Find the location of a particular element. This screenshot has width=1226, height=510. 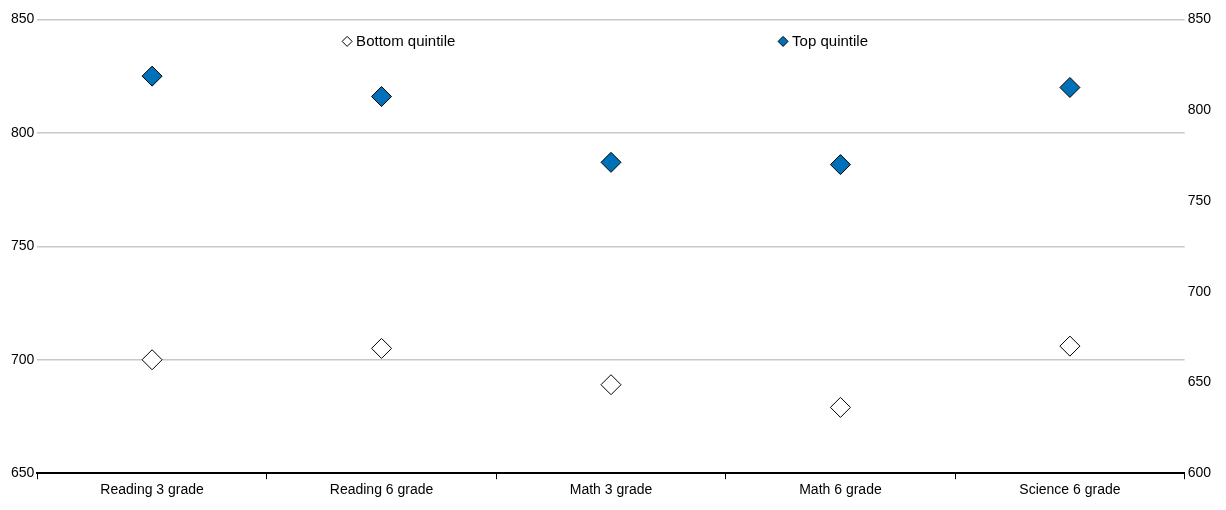

x-tick-label: Reading 6 grade is located at coordinates (381, 489).